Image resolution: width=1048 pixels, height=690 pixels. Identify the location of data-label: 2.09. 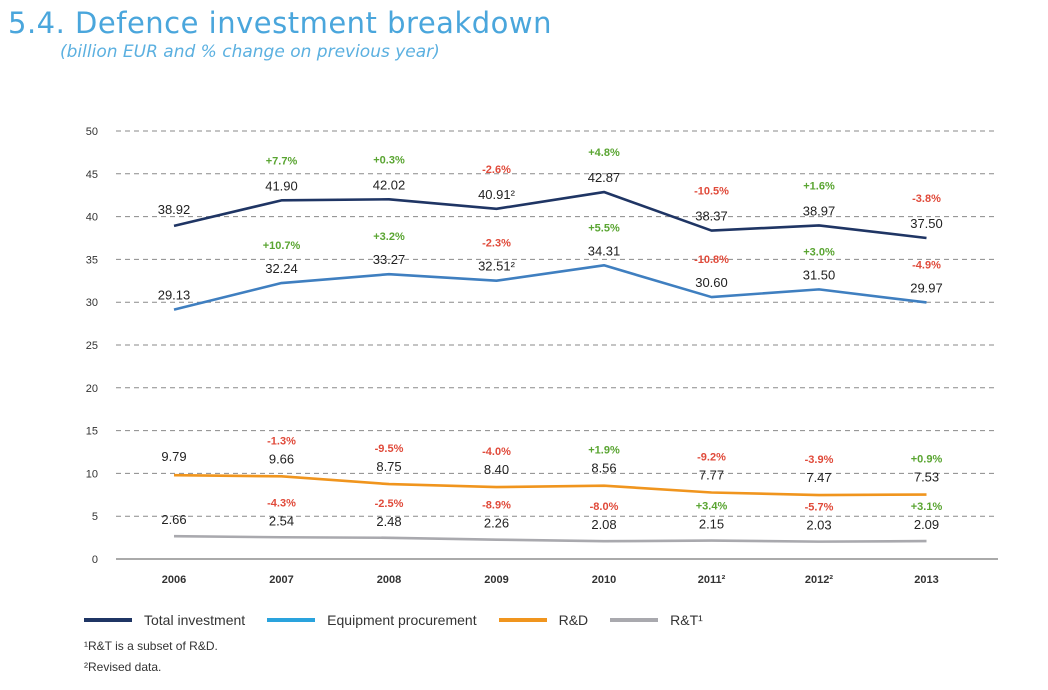
(926, 524).